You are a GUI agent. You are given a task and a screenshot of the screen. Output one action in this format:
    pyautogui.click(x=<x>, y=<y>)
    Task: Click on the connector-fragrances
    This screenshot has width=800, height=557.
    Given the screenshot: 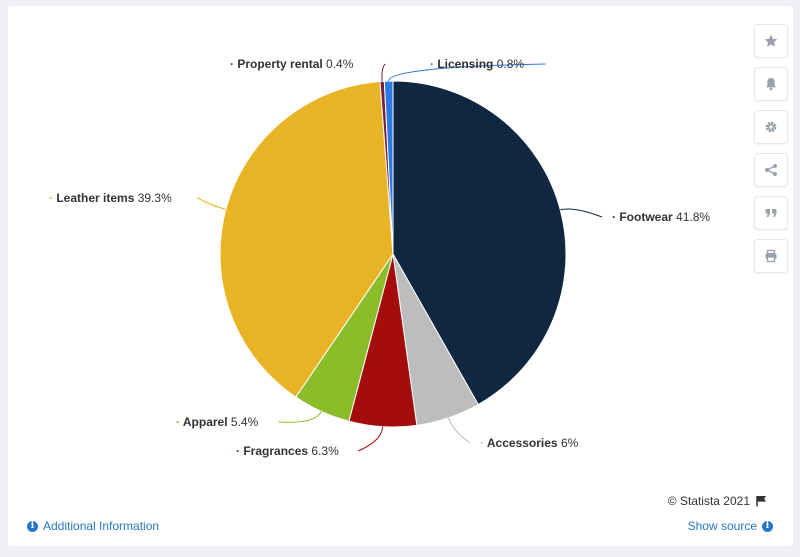 What is the action you would take?
    pyautogui.click(x=370, y=439)
    